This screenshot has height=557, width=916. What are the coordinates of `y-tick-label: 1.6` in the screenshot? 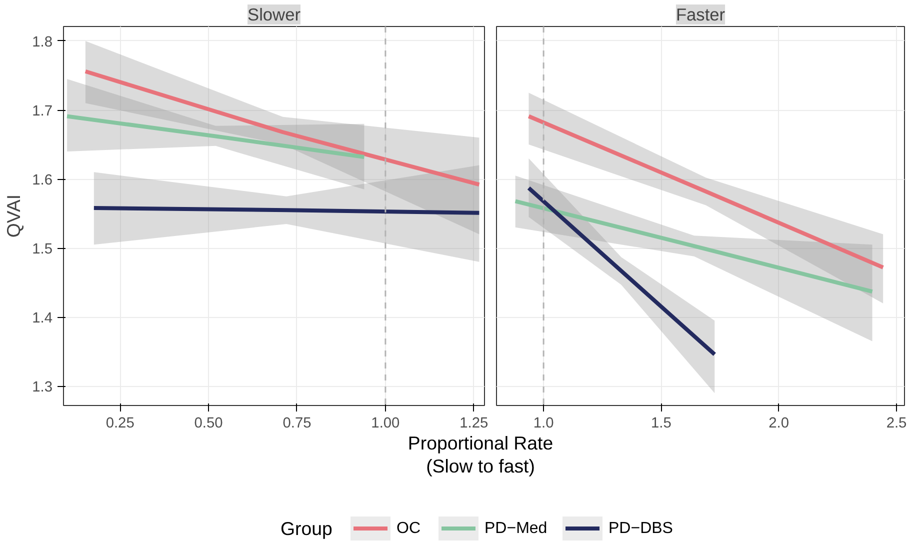 It's located at (42, 180).